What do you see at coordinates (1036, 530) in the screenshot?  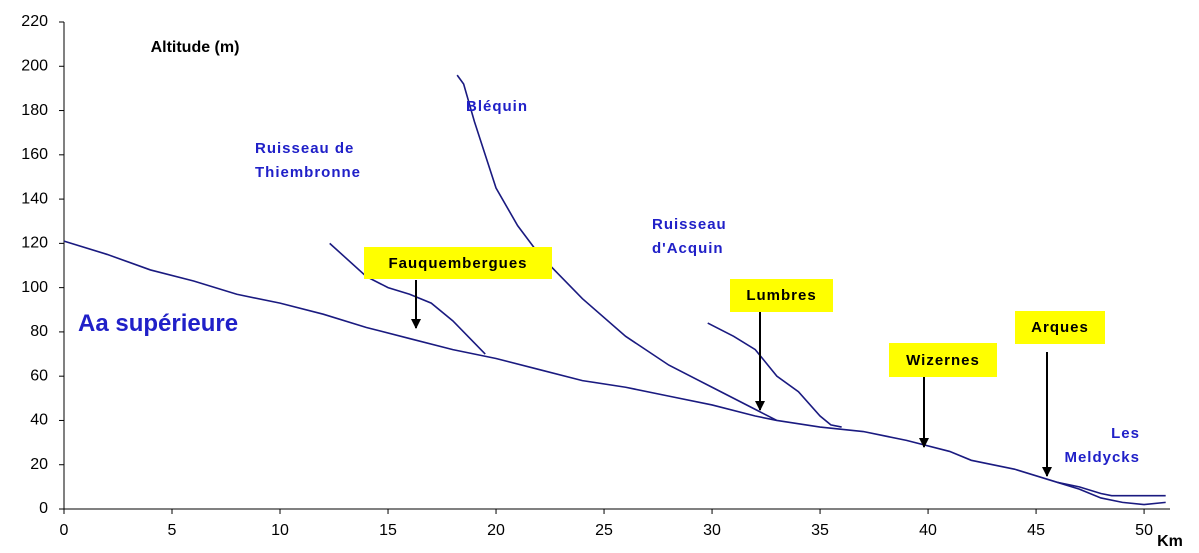 I see `x-tick-label: 45` at bounding box center [1036, 530].